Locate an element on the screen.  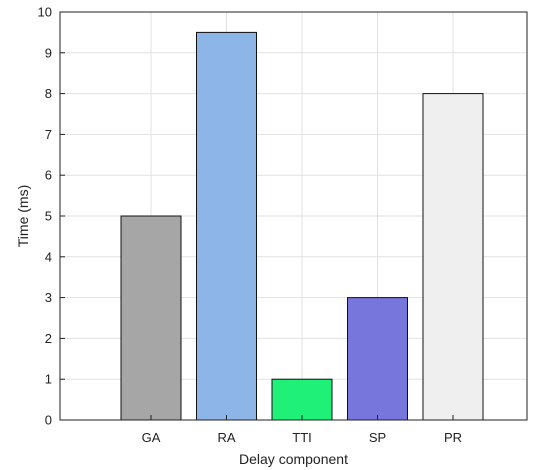
y-tick-label-4: 4 is located at coordinates (48, 256).